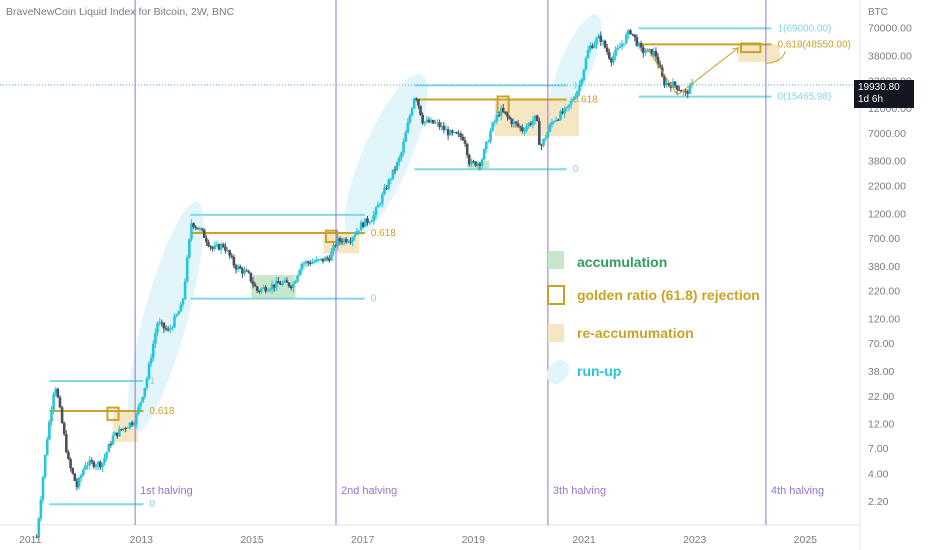 The image size is (932, 550). What do you see at coordinates (887, 214) in the screenshot?
I see `y-tick-label: 1200.00` at bounding box center [887, 214].